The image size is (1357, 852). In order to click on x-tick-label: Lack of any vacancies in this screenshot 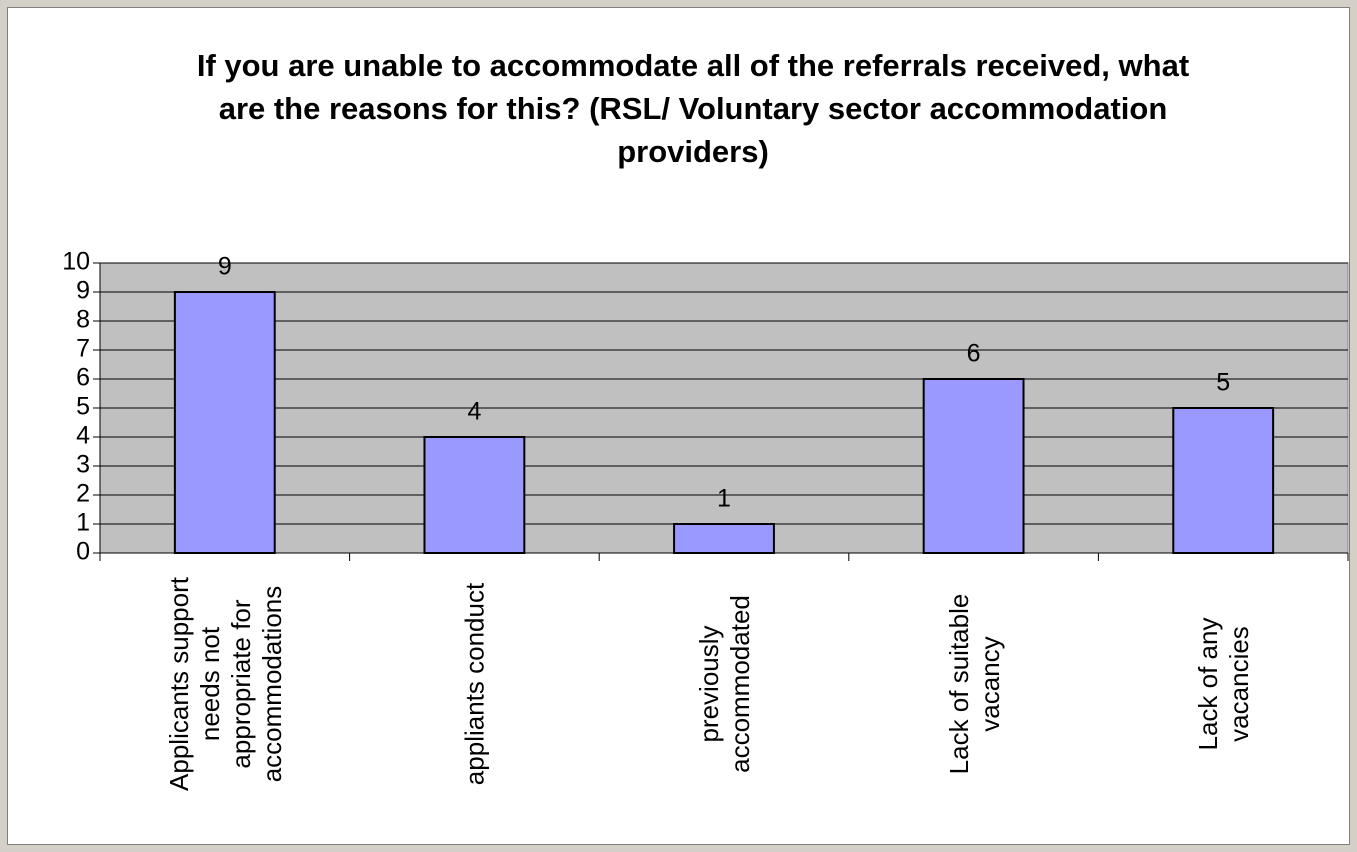, I will do `click(1224, 684)`.